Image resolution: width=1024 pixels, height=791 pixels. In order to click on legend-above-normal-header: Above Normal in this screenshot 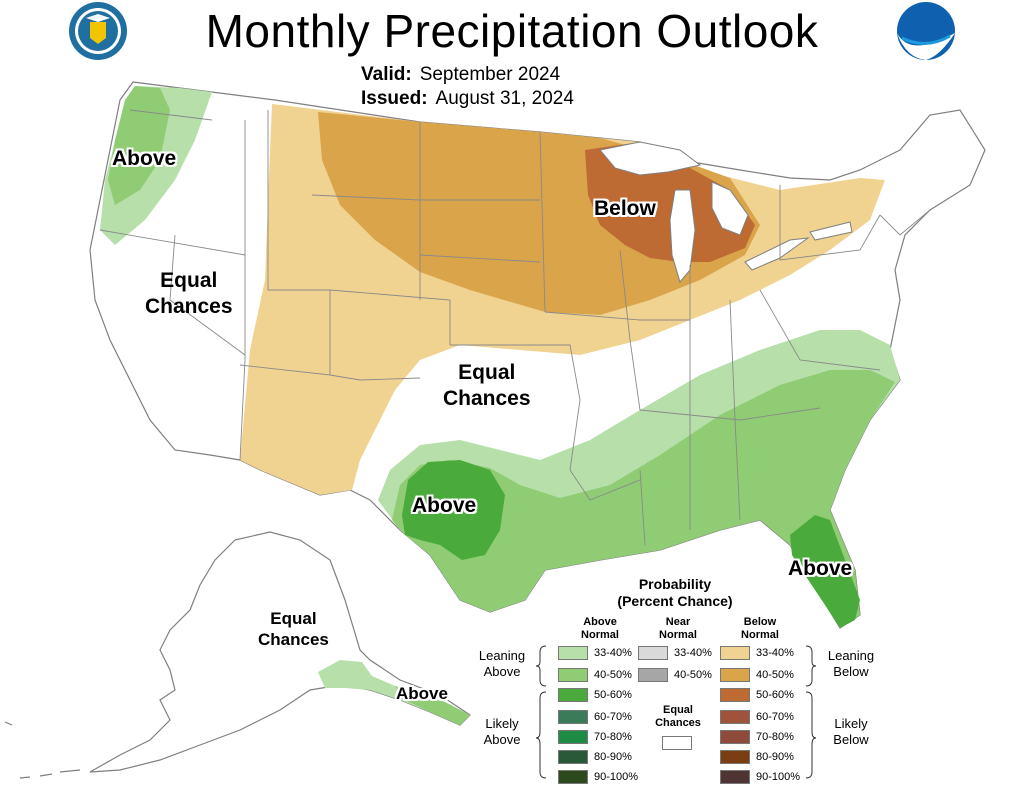, I will do `click(600, 629)`.